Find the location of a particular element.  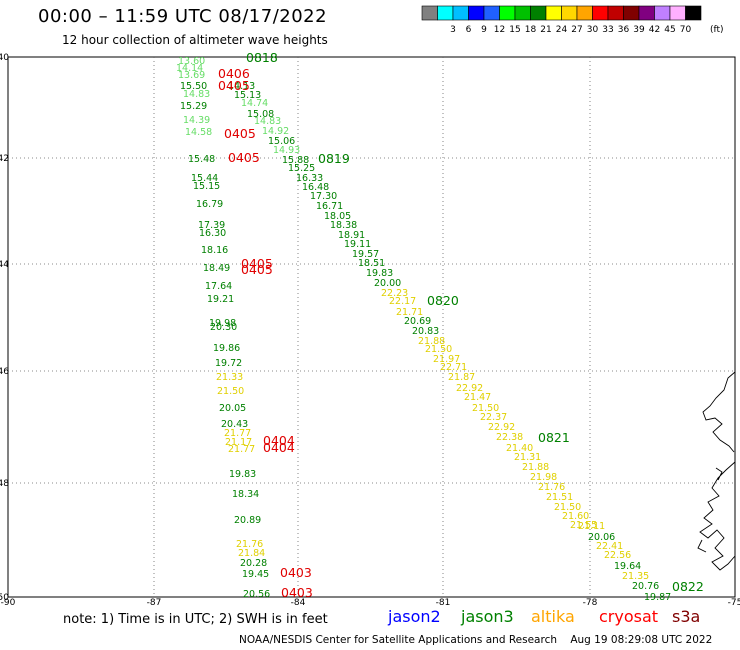

pass-time-label: 0406 is located at coordinates (234, 73).